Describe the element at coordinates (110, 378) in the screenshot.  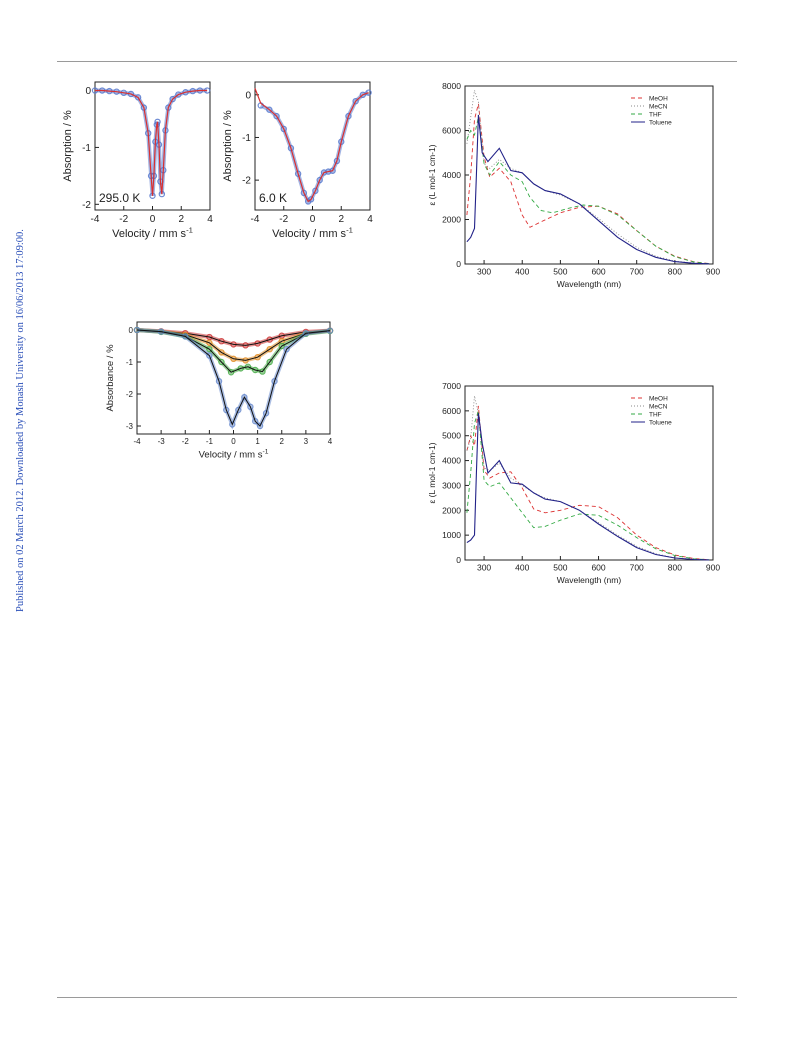
I see `y-axis-label: Absorbance / %` at that location.